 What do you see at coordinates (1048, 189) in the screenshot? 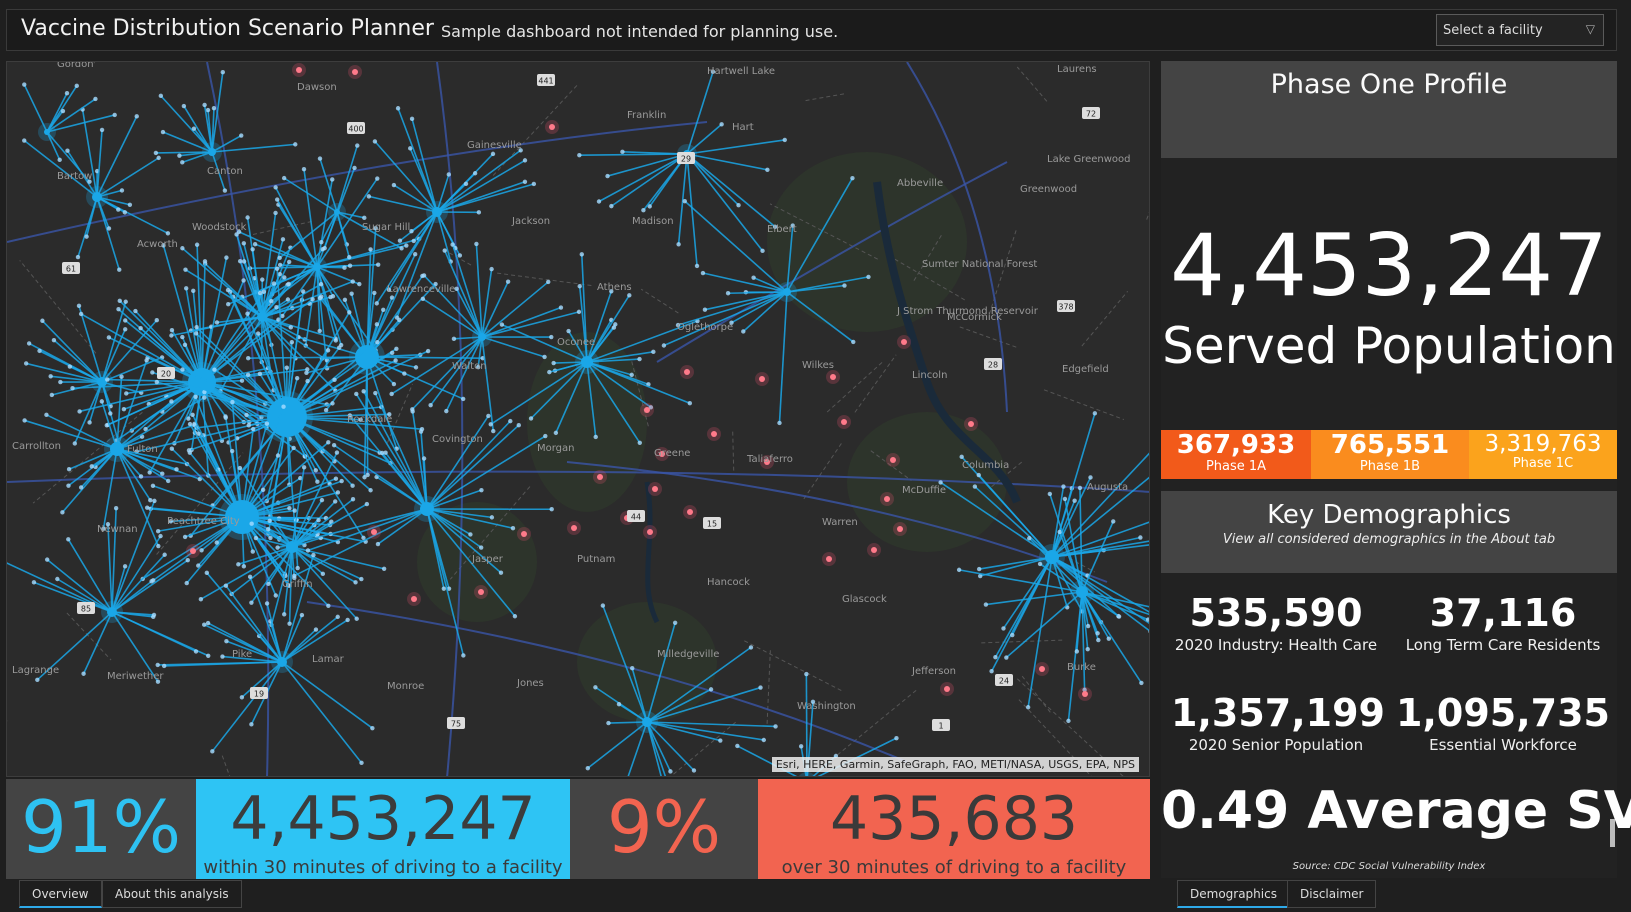
I see `place-label: Greenwood` at bounding box center [1048, 189].